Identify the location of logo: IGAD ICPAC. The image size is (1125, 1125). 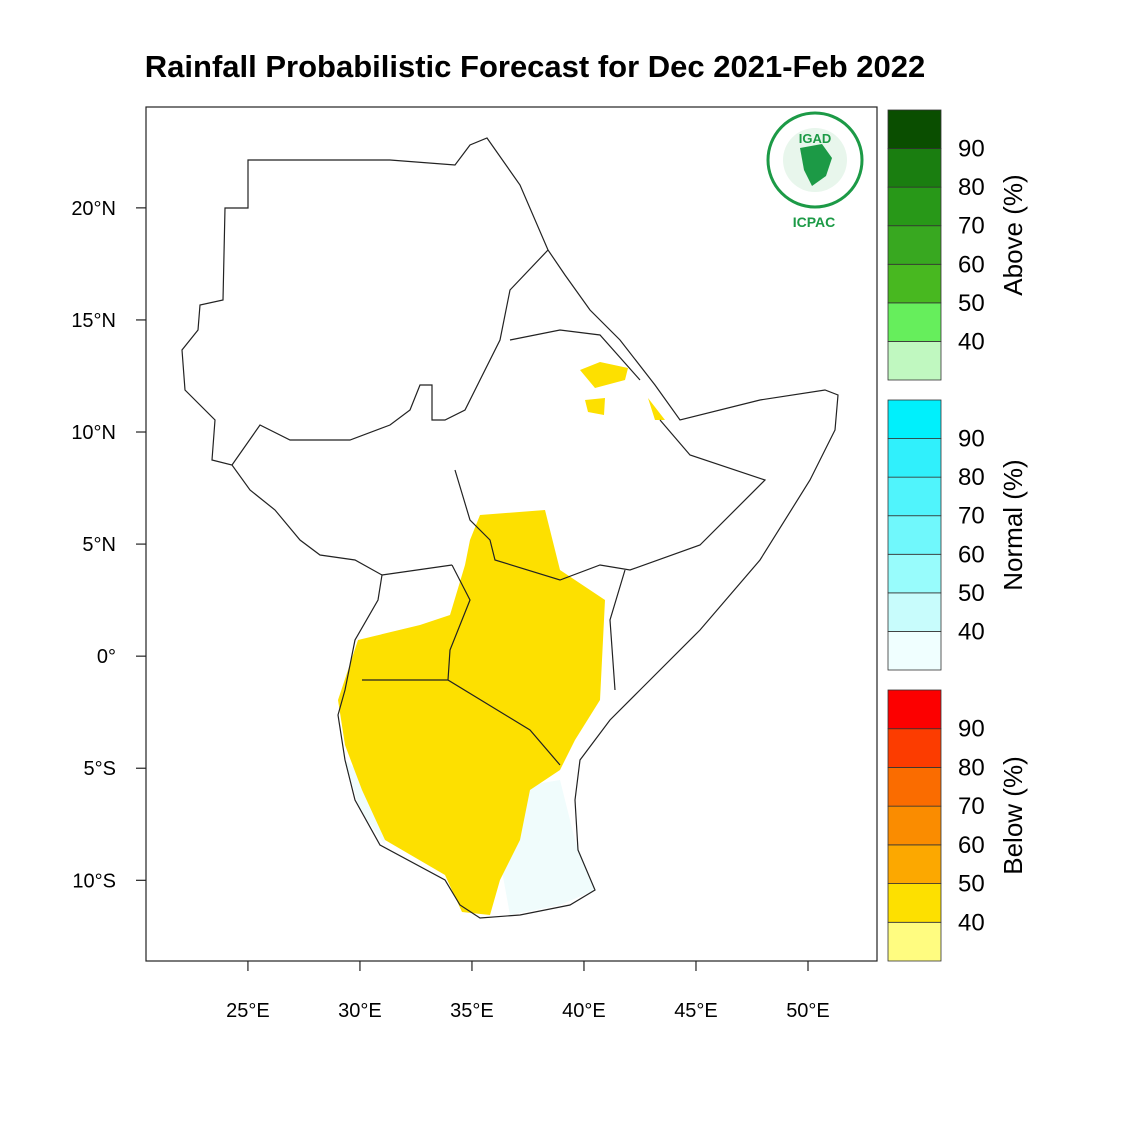
(815, 170).